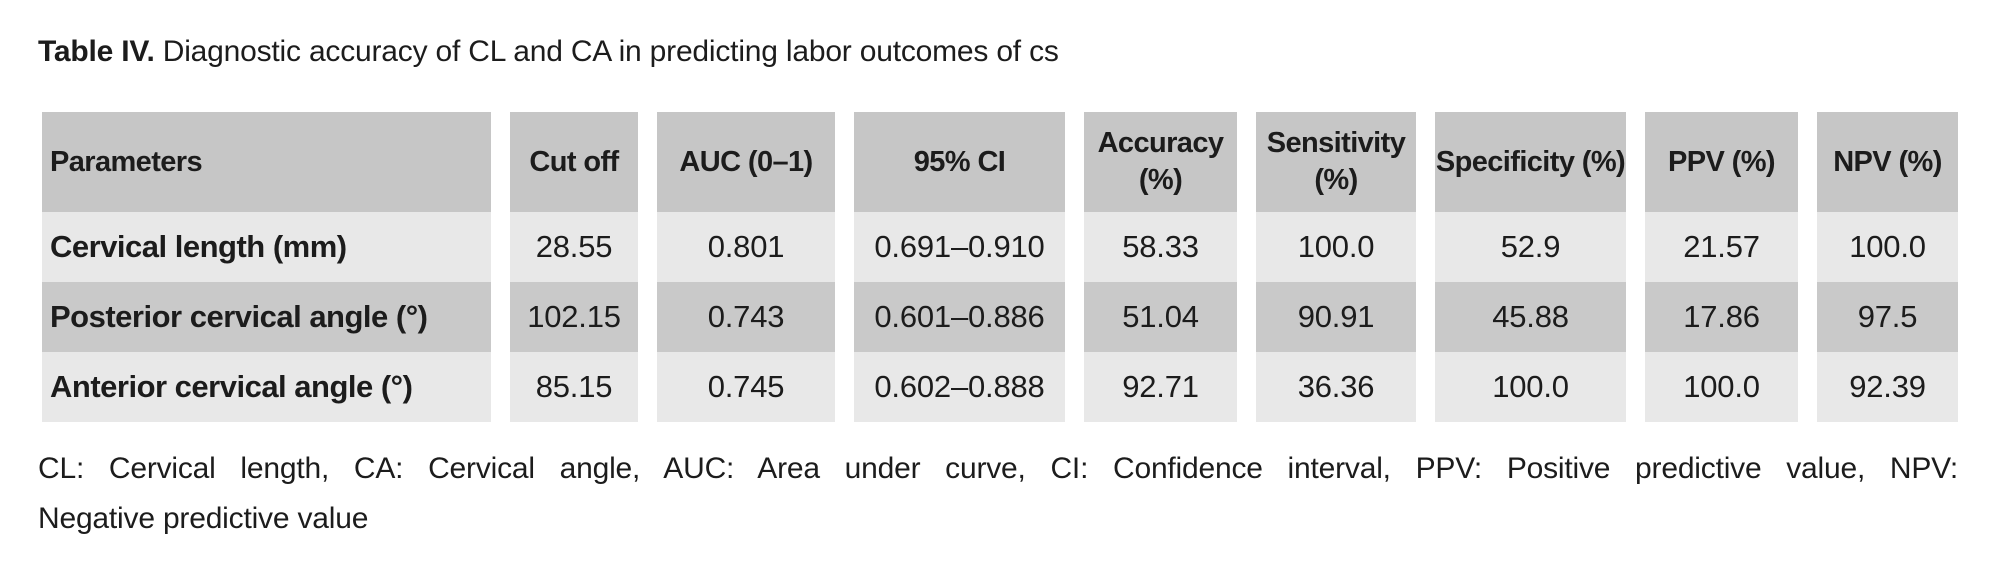 The height and width of the screenshot is (581, 2000). Describe the element at coordinates (746, 247) in the screenshot. I see `cell-auc: 0.801` at that location.